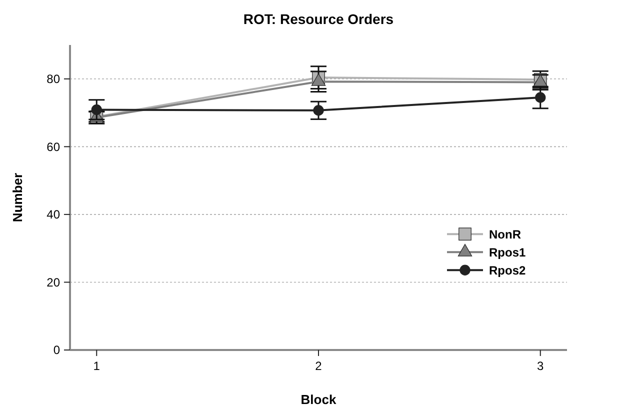 This screenshot has height=414, width=641. What do you see at coordinates (53, 215) in the screenshot?
I see `y-tick-label: 40` at bounding box center [53, 215].